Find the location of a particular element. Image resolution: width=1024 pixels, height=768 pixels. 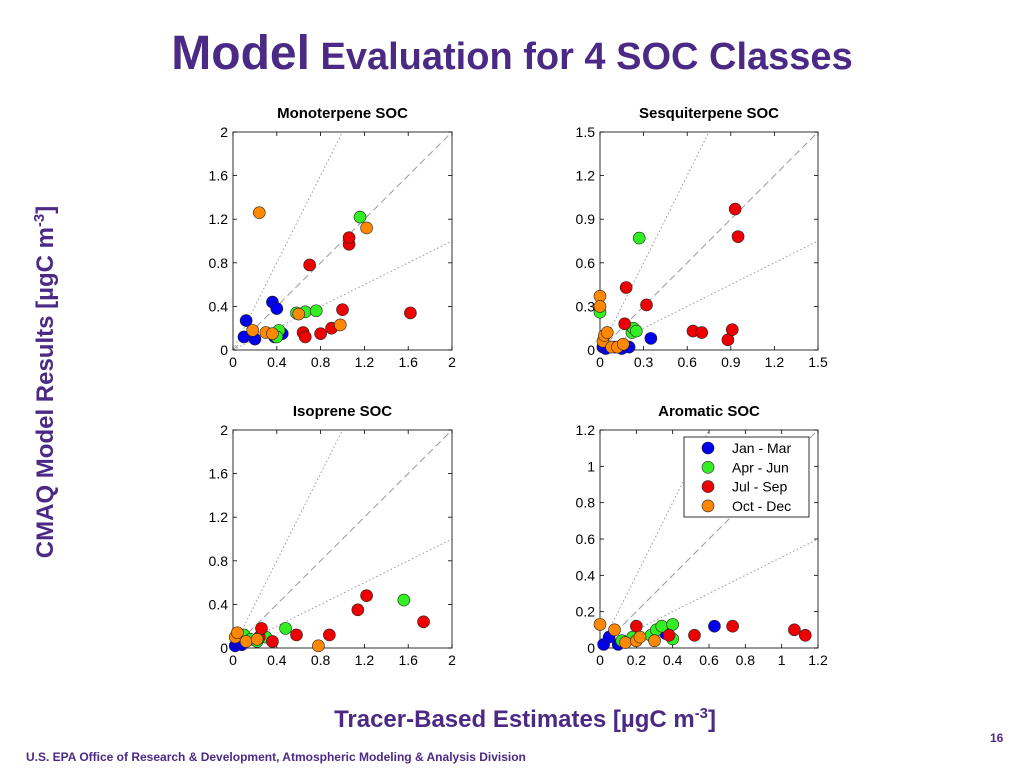

legend-label: Jan - Mar is located at coordinates (761, 448).